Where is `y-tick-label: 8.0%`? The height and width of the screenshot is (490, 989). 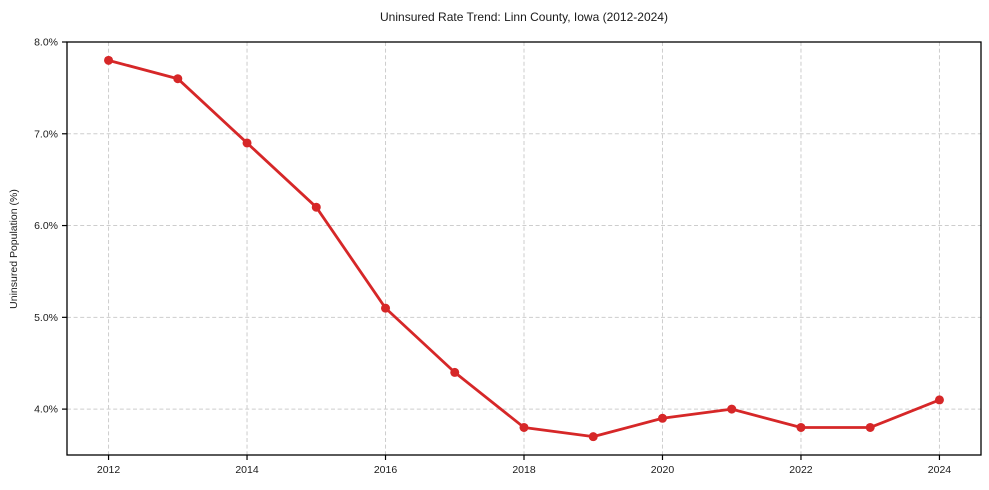
y-tick-label: 8.0% is located at coordinates (46, 43).